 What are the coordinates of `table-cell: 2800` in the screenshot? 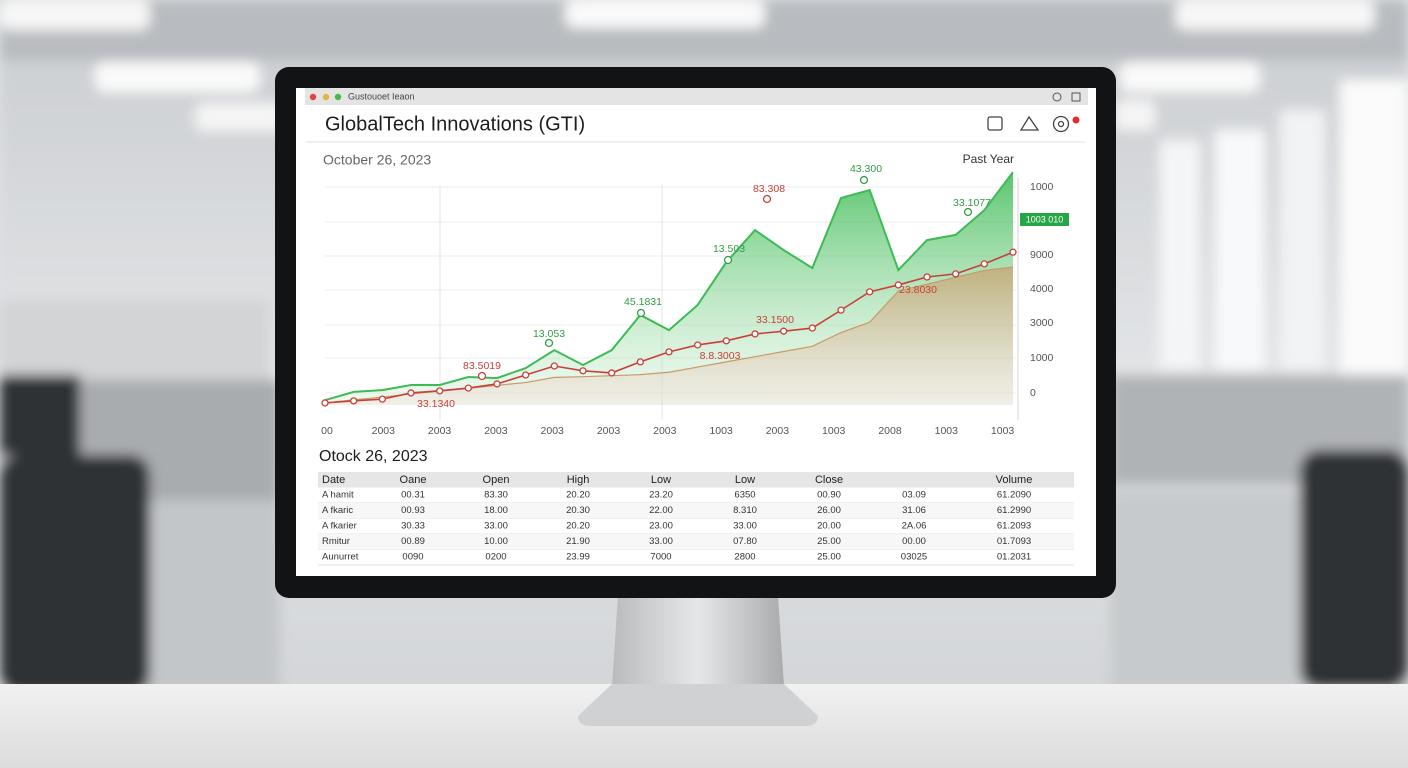 It's located at (744, 557).